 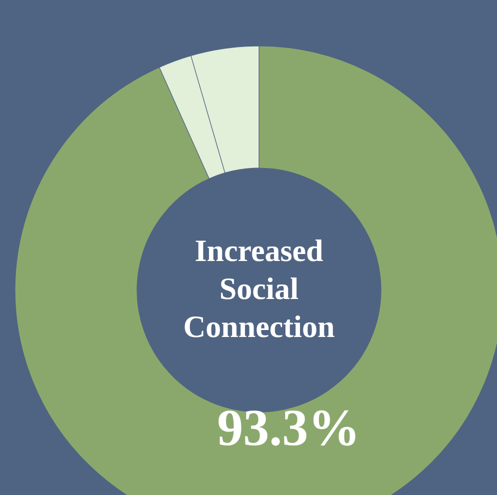 I want to click on data-label: 93.3%, so click(x=288, y=428).